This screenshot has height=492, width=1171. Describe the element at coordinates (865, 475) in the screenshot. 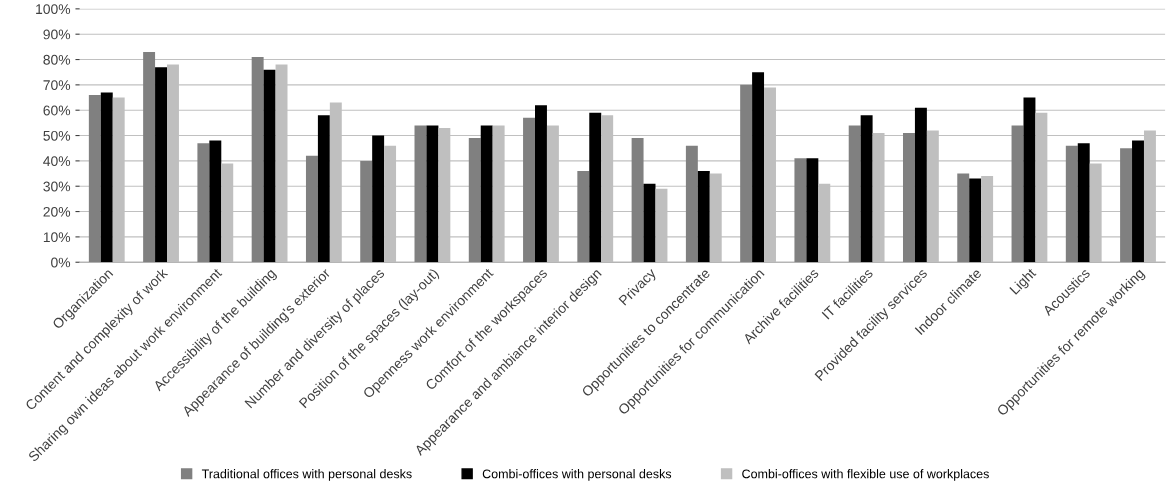

I see `legend-label: Combi-offices with flexible use of workplaces` at that location.